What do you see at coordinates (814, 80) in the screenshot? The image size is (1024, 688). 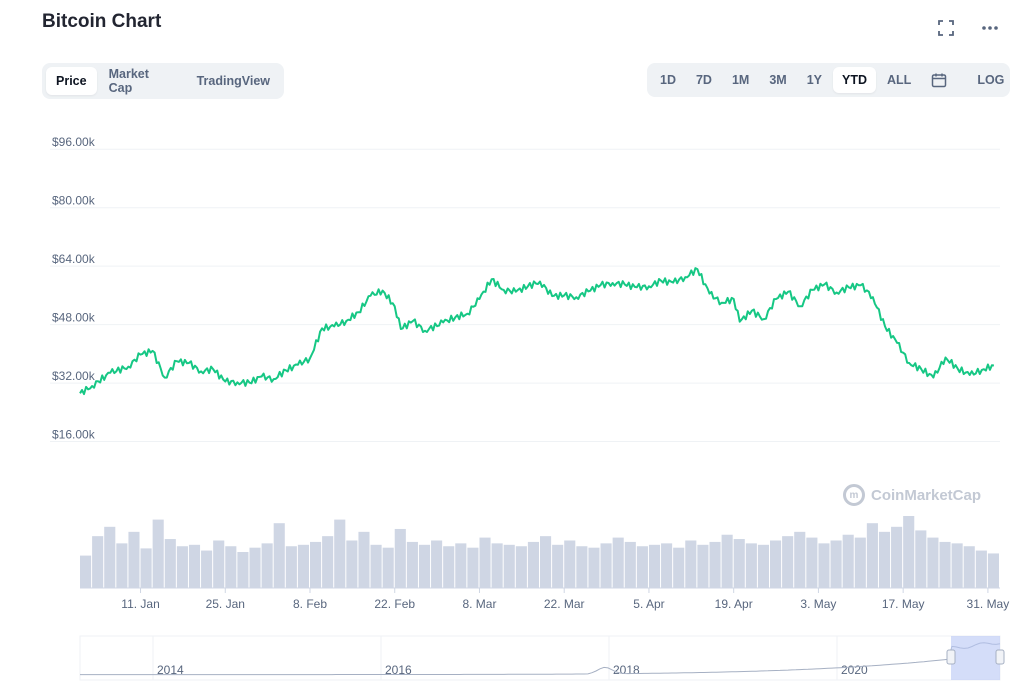 I see `range-1y: 1Y` at bounding box center [814, 80].